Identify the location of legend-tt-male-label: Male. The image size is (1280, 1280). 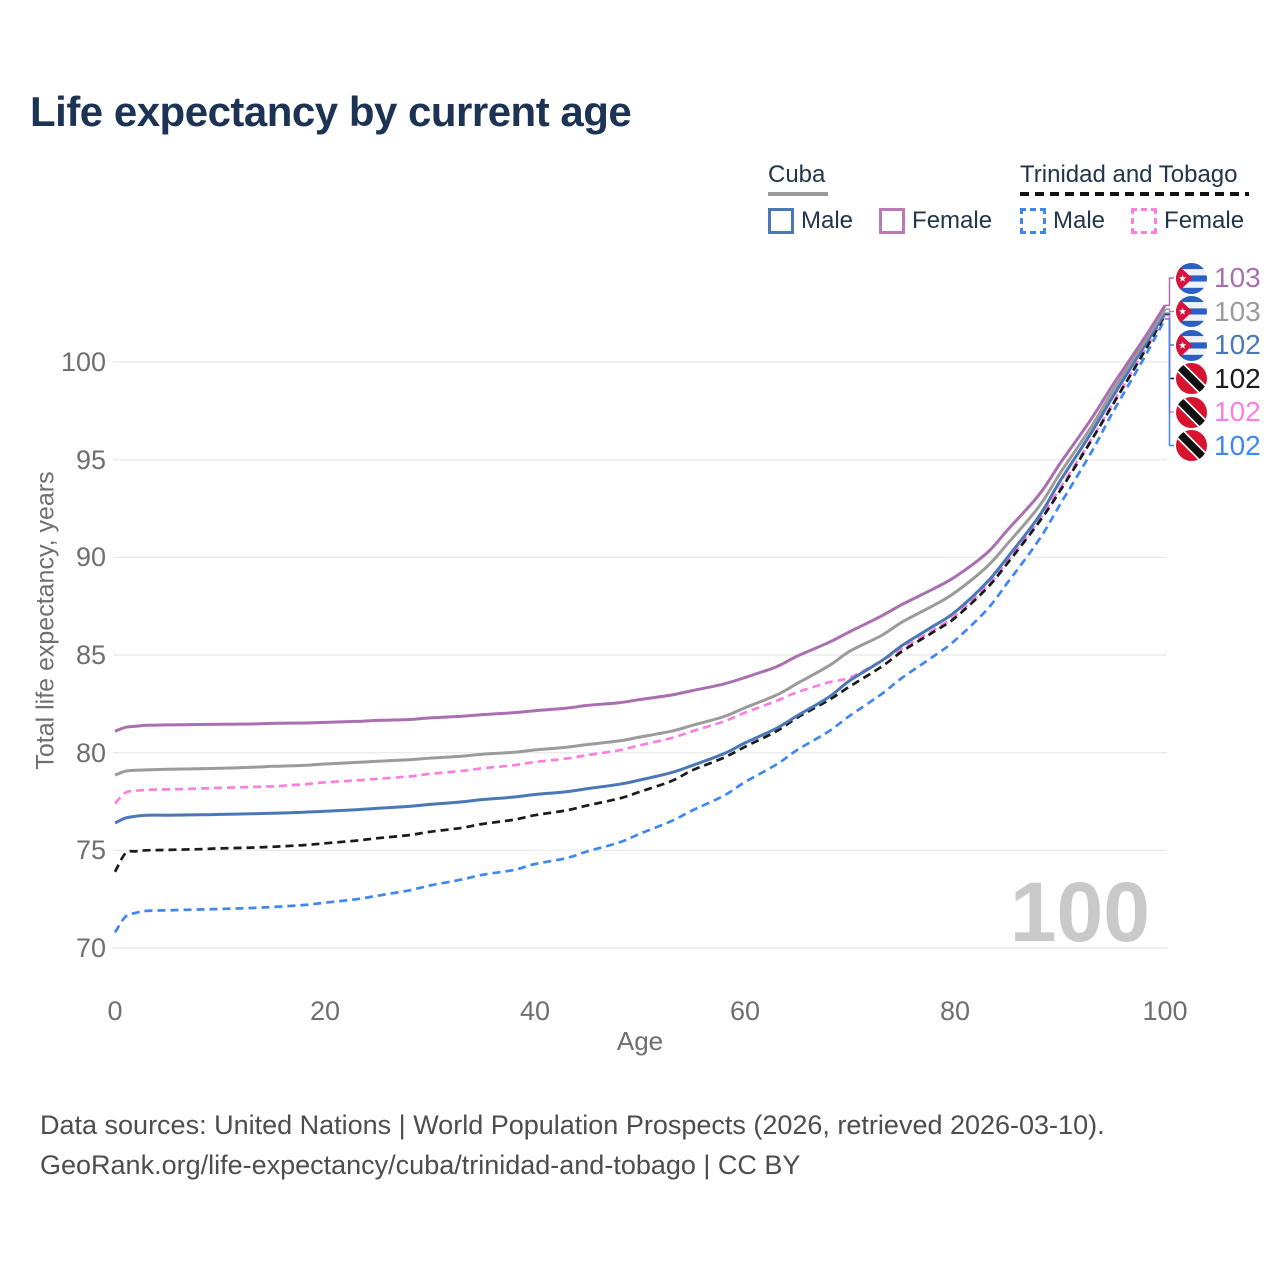
(1079, 220).